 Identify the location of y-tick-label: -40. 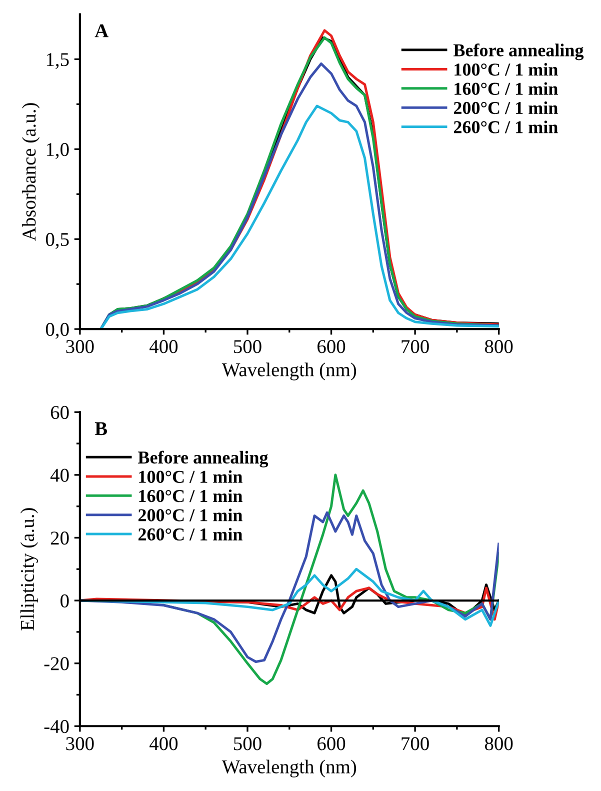
(56, 727).